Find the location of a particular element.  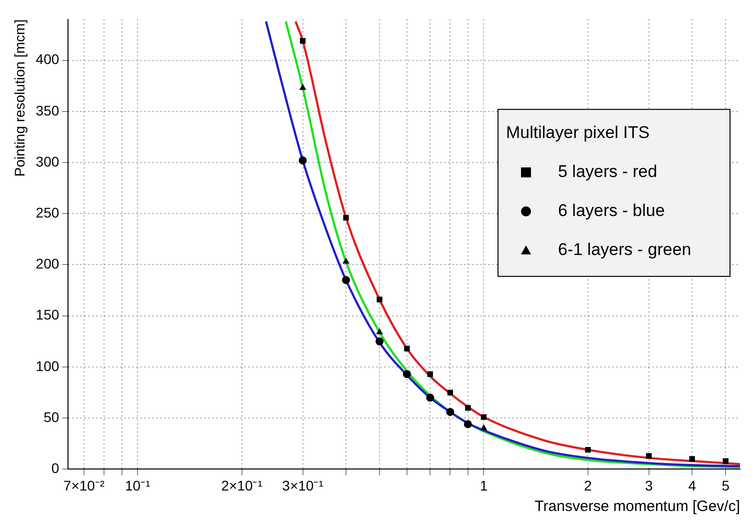

y-axis-title: Pointing resolution [mcm] is located at coordinates (19, 98).